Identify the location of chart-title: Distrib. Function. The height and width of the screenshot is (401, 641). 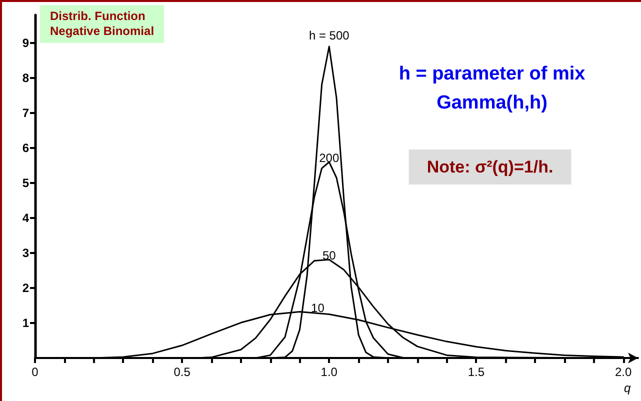
(98, 16).